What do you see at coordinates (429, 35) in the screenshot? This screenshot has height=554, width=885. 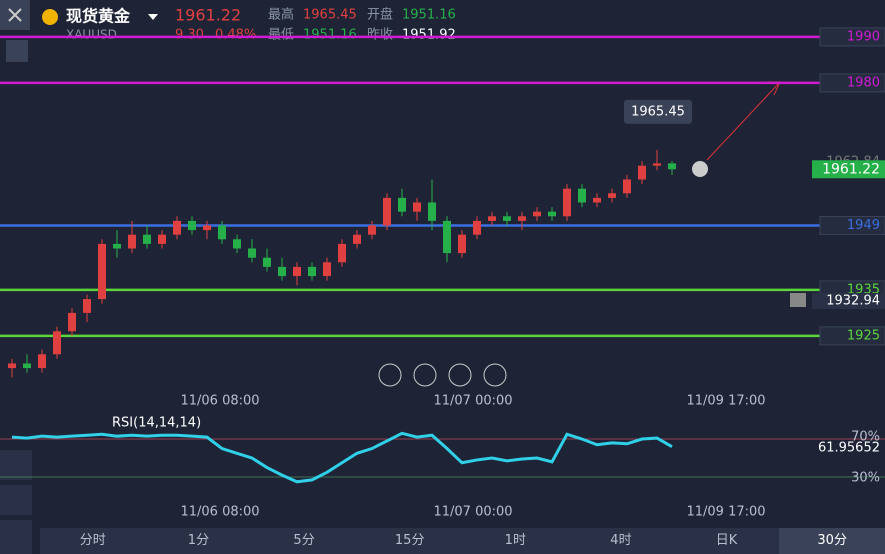 I see `value: 1951.92` at bounding box center [429, 35].